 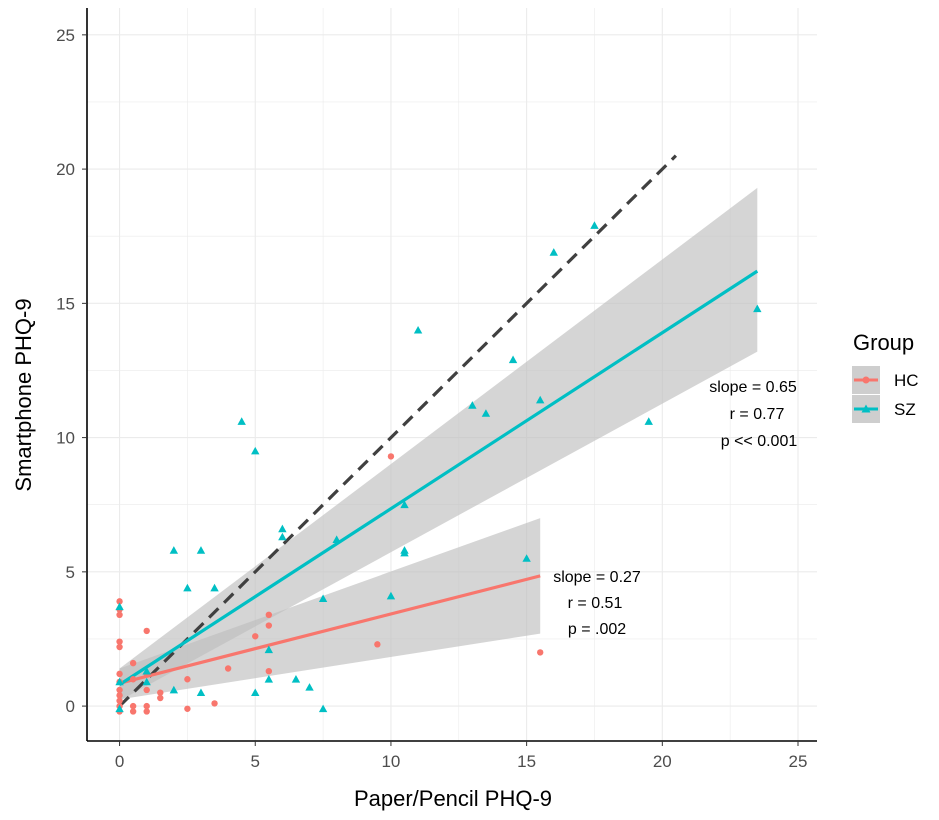 I want to click on hc-annotation-r: r = 0.51, so click(x=595, y=603).